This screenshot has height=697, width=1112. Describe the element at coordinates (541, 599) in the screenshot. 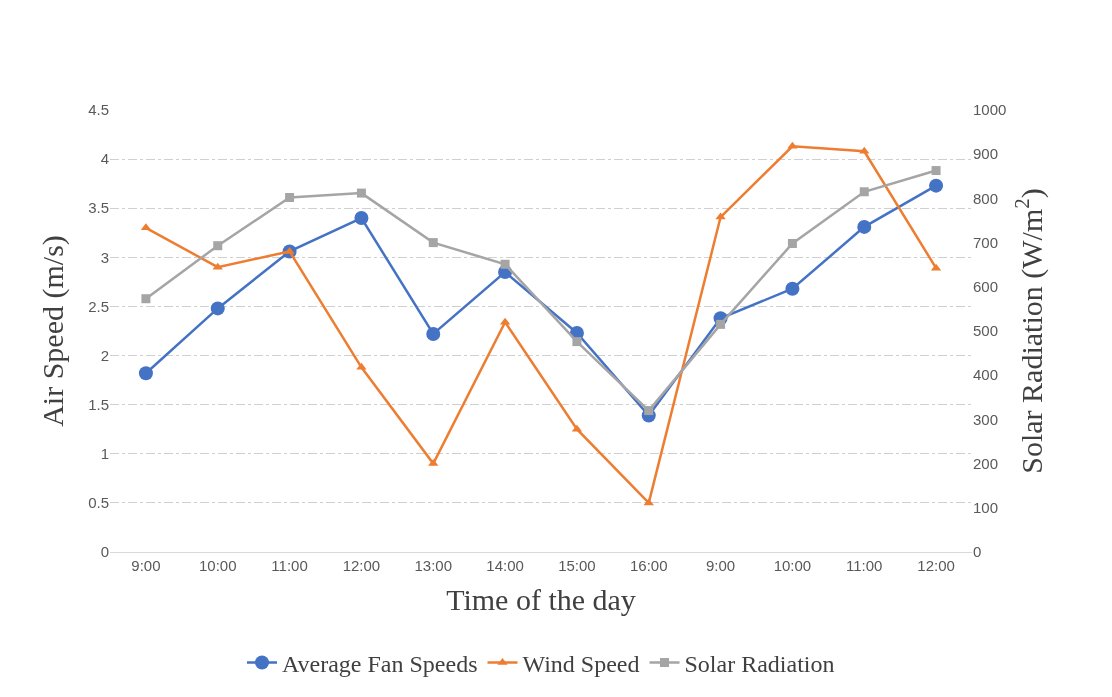

I see `x-axis-title: Time of the day` at that location.